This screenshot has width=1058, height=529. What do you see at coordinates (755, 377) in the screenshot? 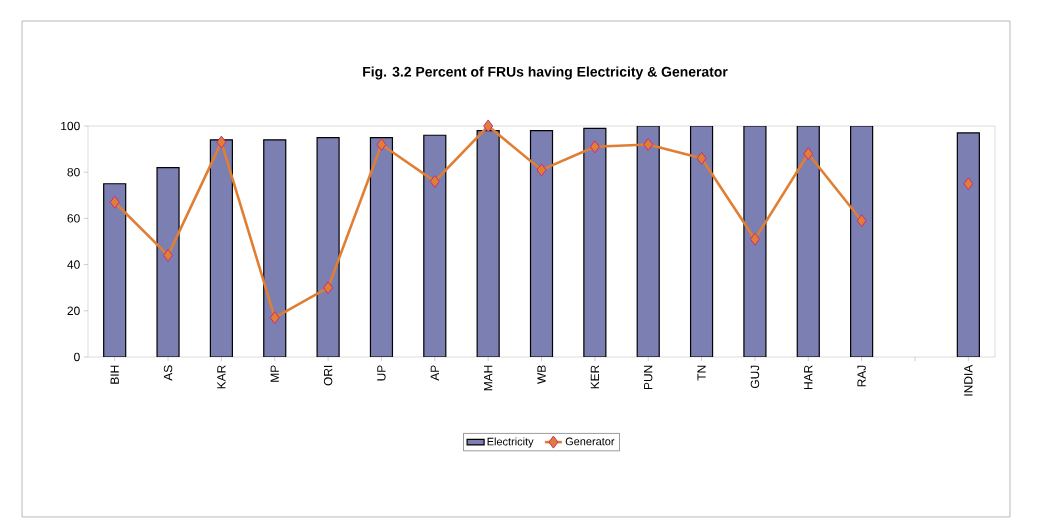
I see `x-tick-label: GUJ` at bounding box center [755, 377].